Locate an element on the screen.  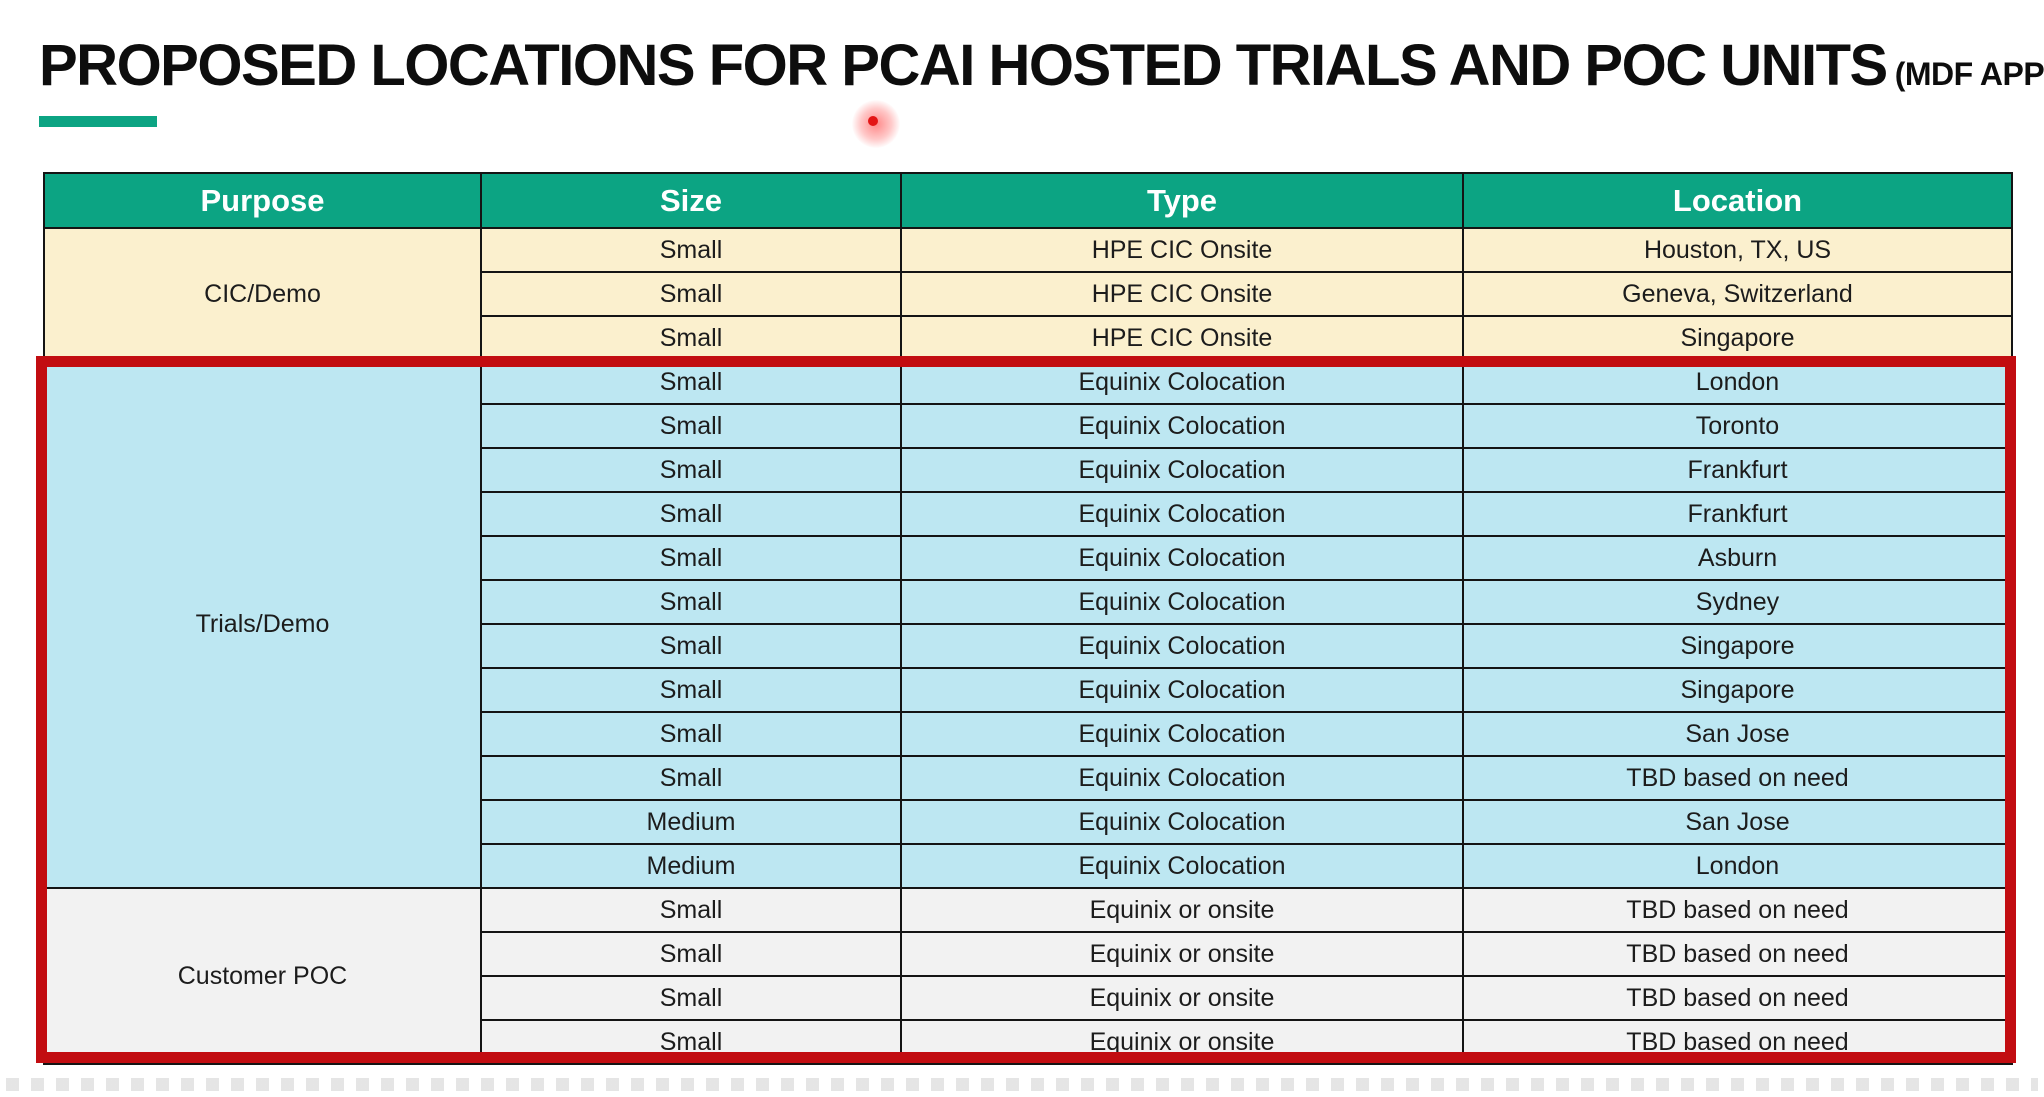
table-row: Small Equinix Colocation San Jose is located at coordinates (1028, 734).